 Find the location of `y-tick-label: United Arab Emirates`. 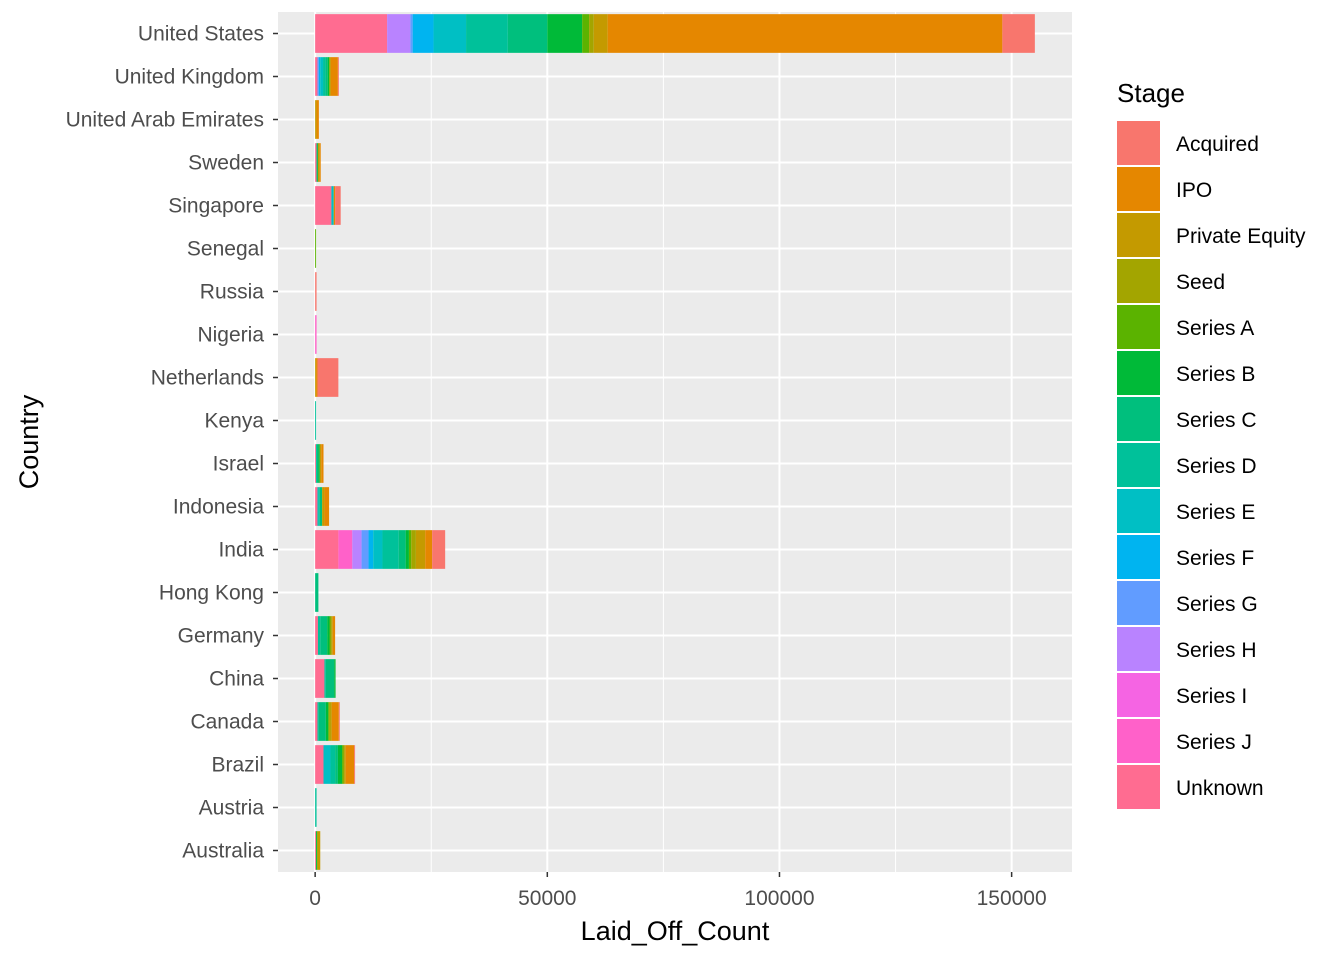

y-tick-label: United Arab Emirates is located at coordinates (165, 120).